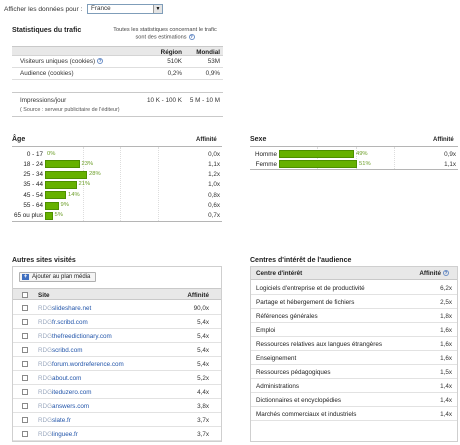 The height and width of the screenshot is (445, 460). I want to click on site-row: RDGthefreedictionary.com 5,4x, so click(117, 336).